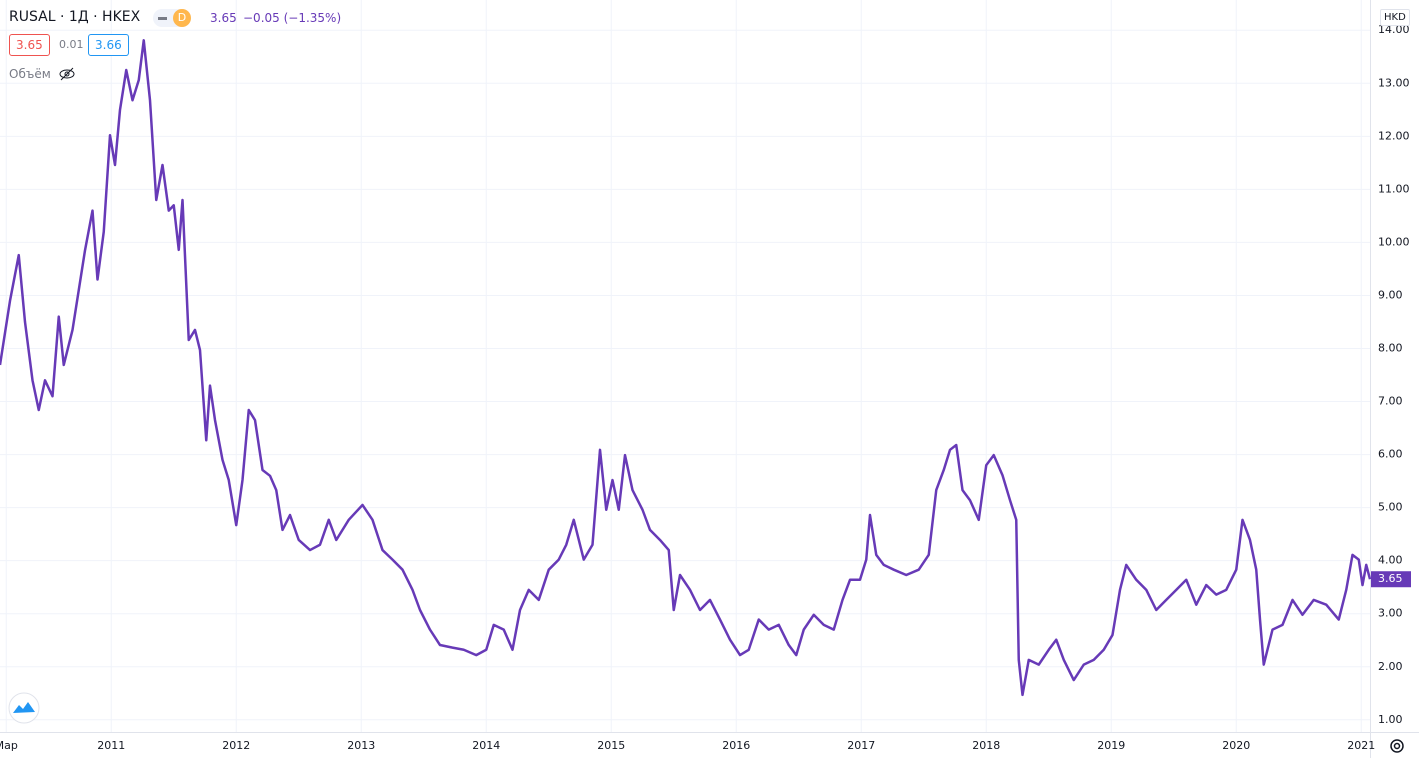 This screenshot has width=1419, height=758. Describe the element at coordinates (29, 45) in the screenshot. I see `sell-price: 3.65` at that location.